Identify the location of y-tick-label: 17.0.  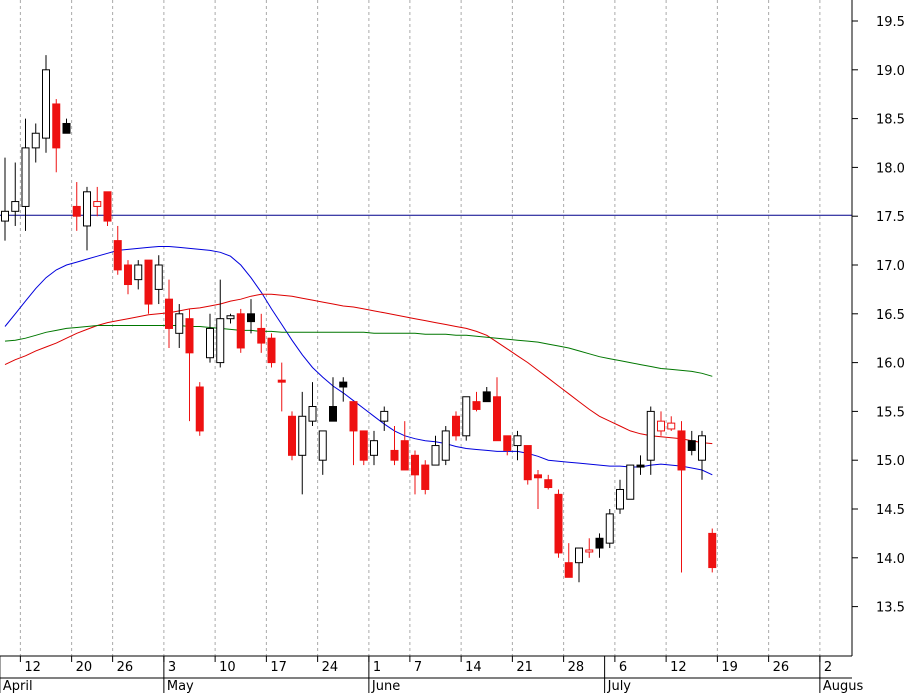
(890, 266).